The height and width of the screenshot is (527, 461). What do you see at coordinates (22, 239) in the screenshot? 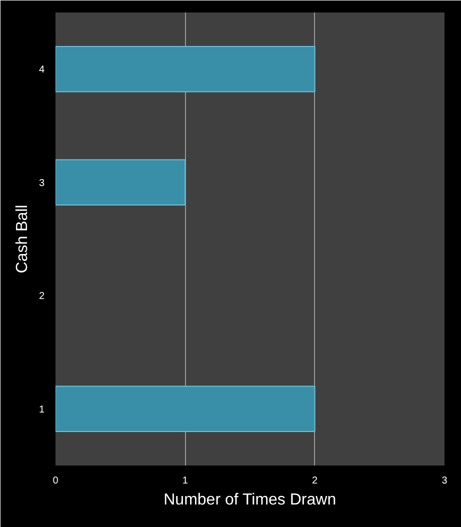
I see `y-axis-title: Cash Ball` at bounding box center [22, 239].